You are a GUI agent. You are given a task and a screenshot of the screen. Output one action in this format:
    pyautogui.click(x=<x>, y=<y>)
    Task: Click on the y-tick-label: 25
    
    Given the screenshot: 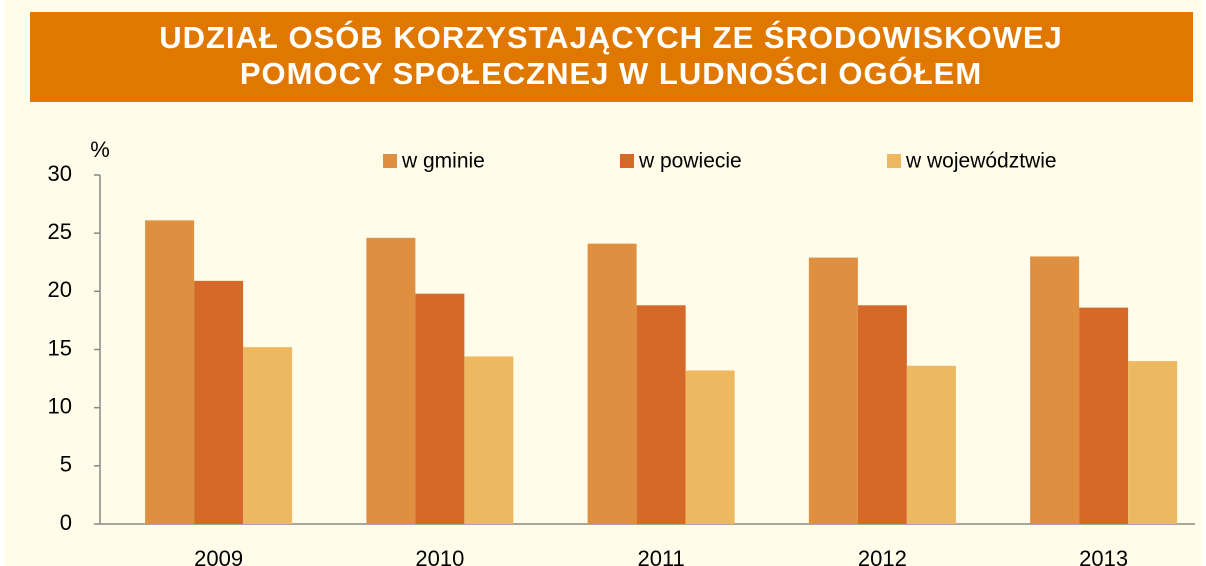 What is the action you would take?
    pyautogui.click(x=60, y=231)
    